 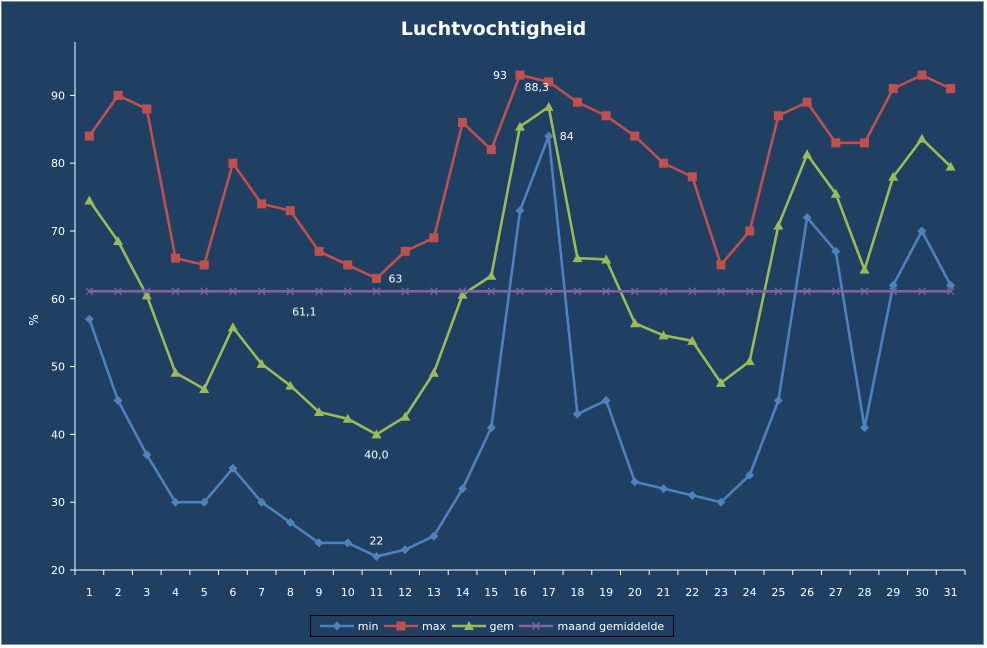 I want to click on x-tick-label: 8, so click(x=290, y=592).